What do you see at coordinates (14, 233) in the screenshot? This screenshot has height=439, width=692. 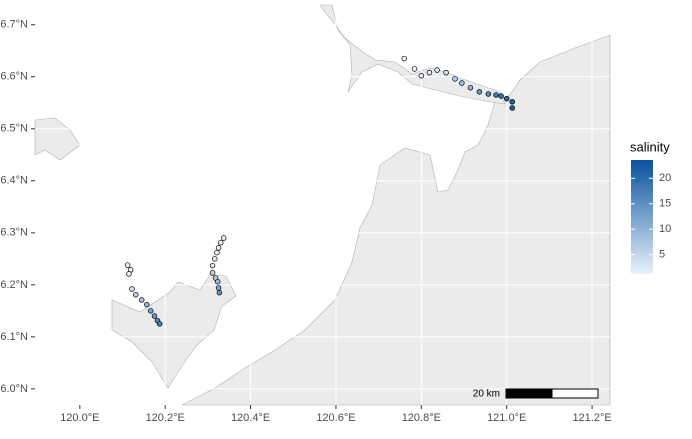 I see `y-tick-label: 36.3°N` at bounding box center [14, 233].